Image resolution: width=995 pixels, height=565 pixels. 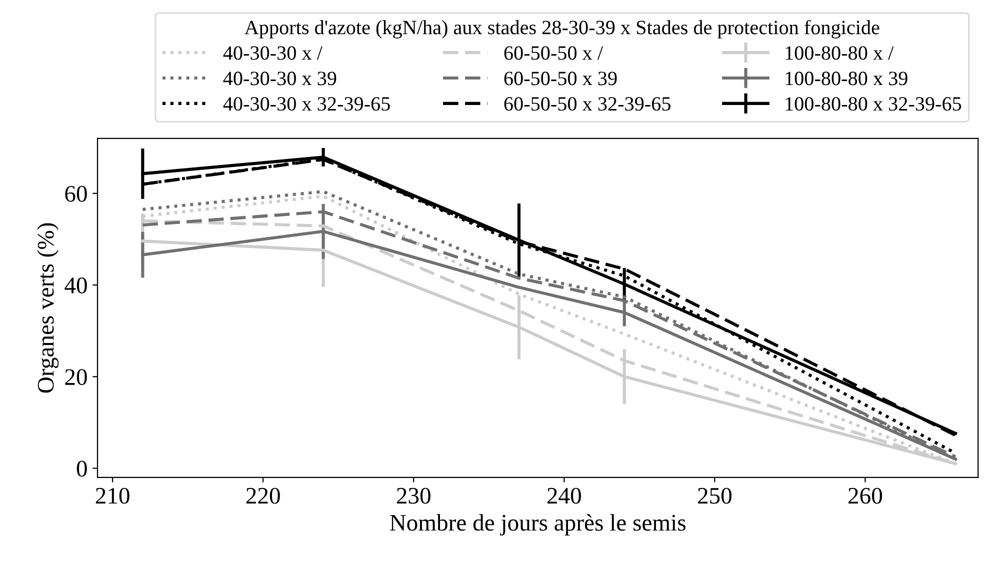 I want to click on y-tick-label: 20, so click(x=76, y=377).